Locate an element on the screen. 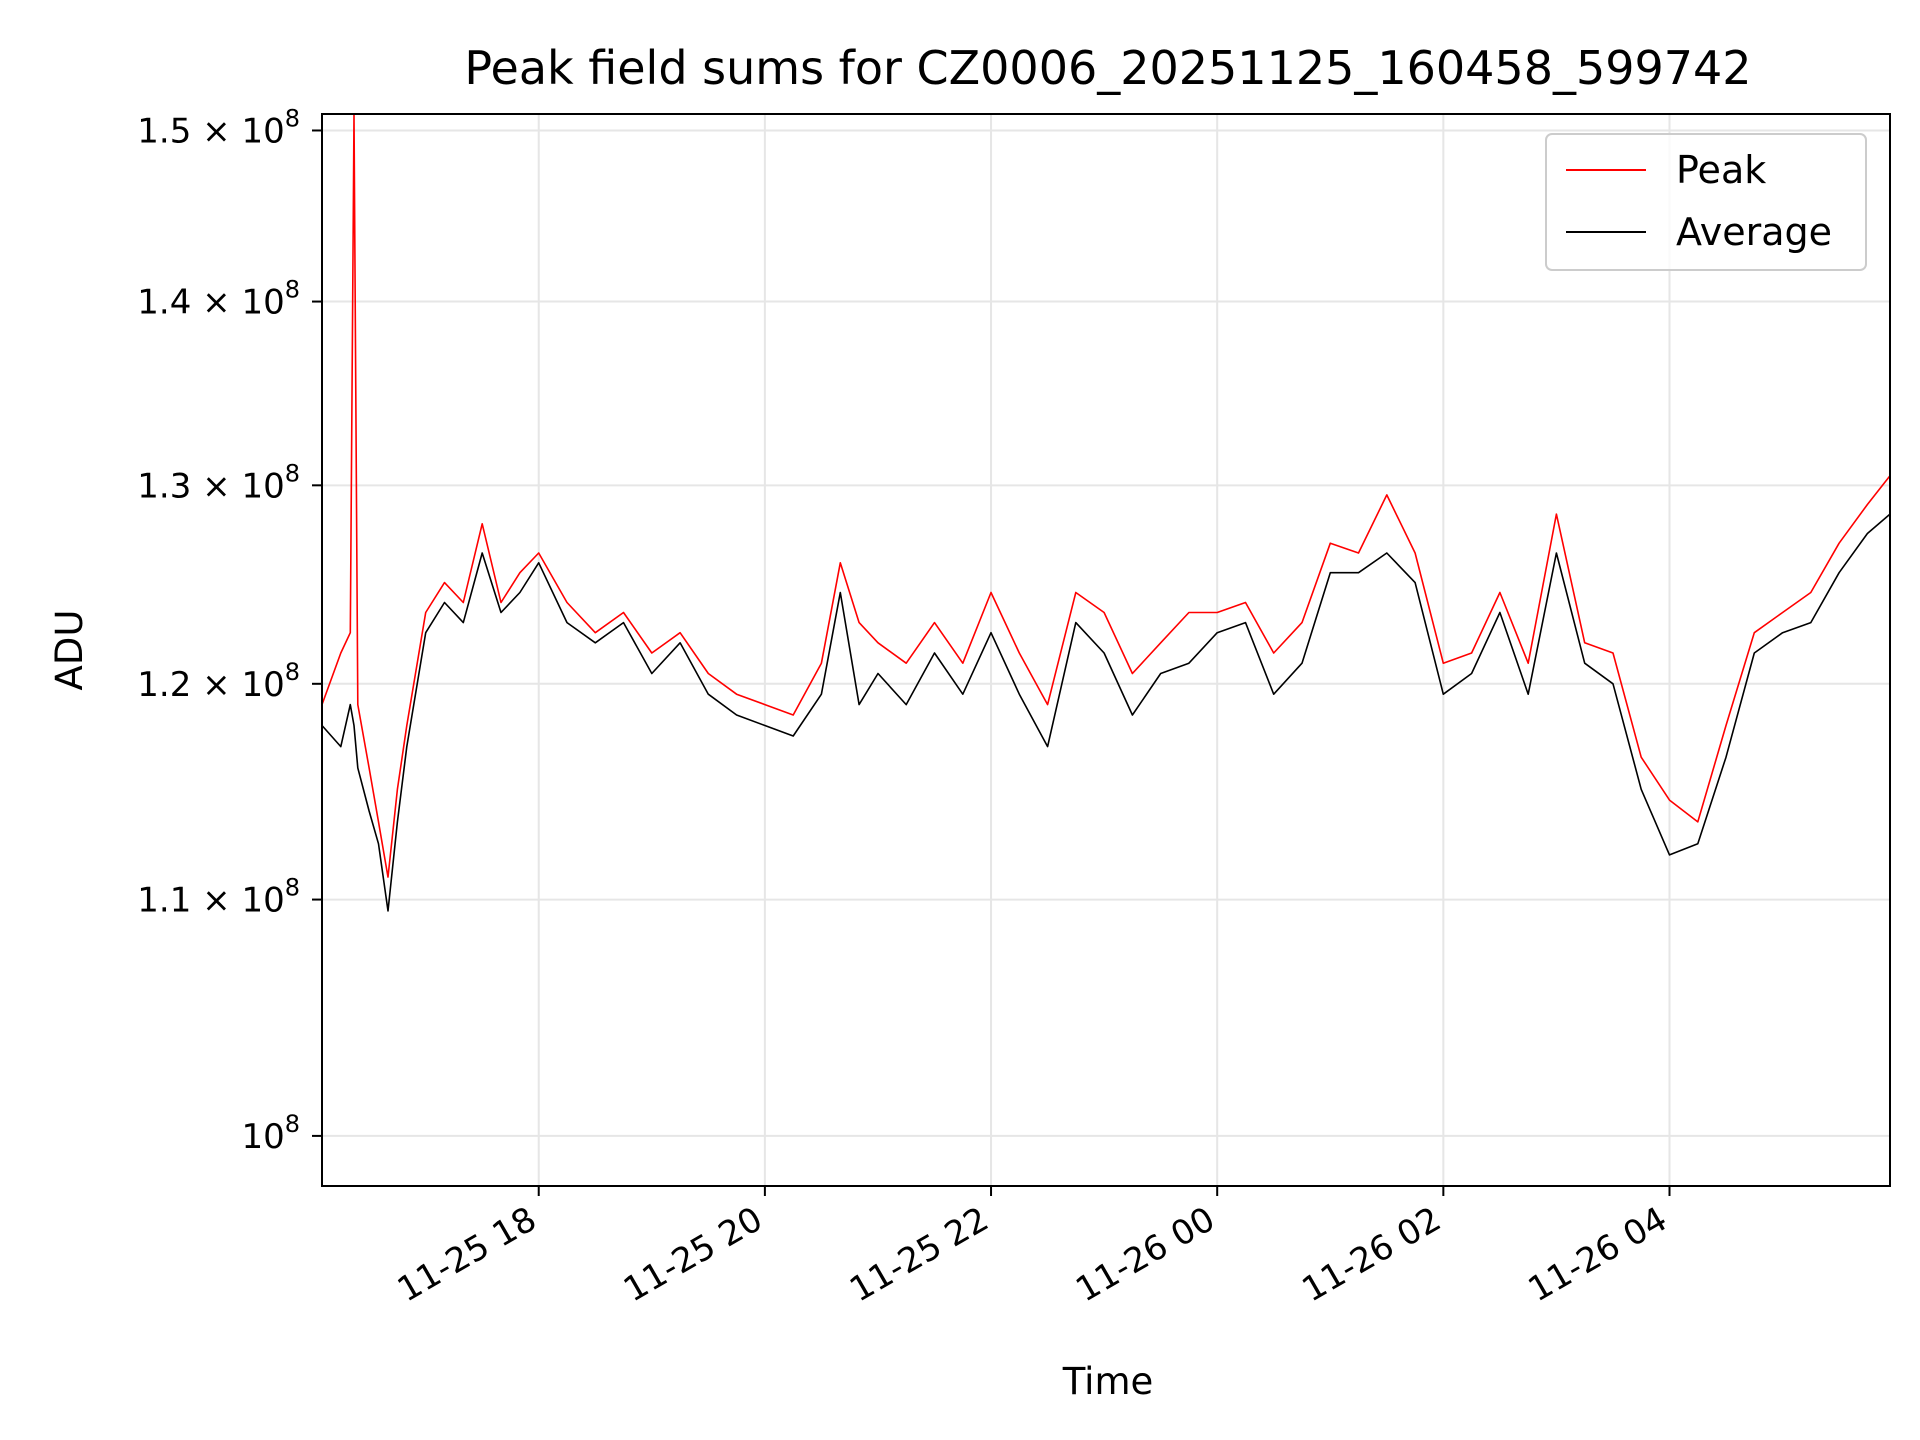  y-tick-mantissa: 1.5 × 10 is located at coordinates (210, 131).